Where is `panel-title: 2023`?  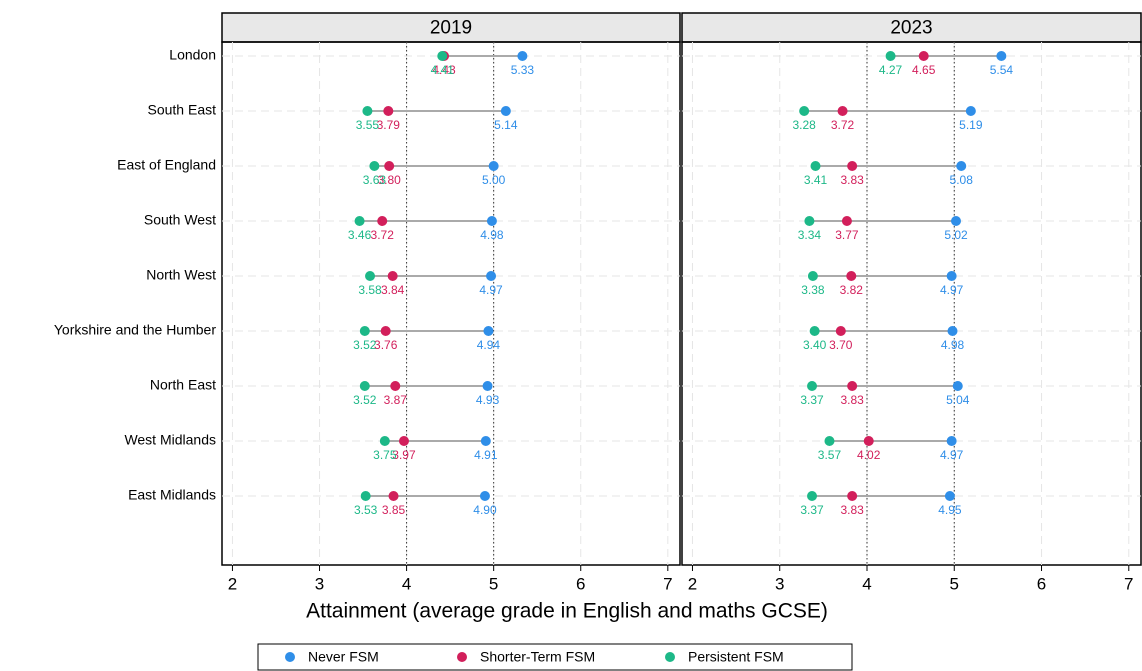
panel-title: 2023 is located at coordinates (911, 28).